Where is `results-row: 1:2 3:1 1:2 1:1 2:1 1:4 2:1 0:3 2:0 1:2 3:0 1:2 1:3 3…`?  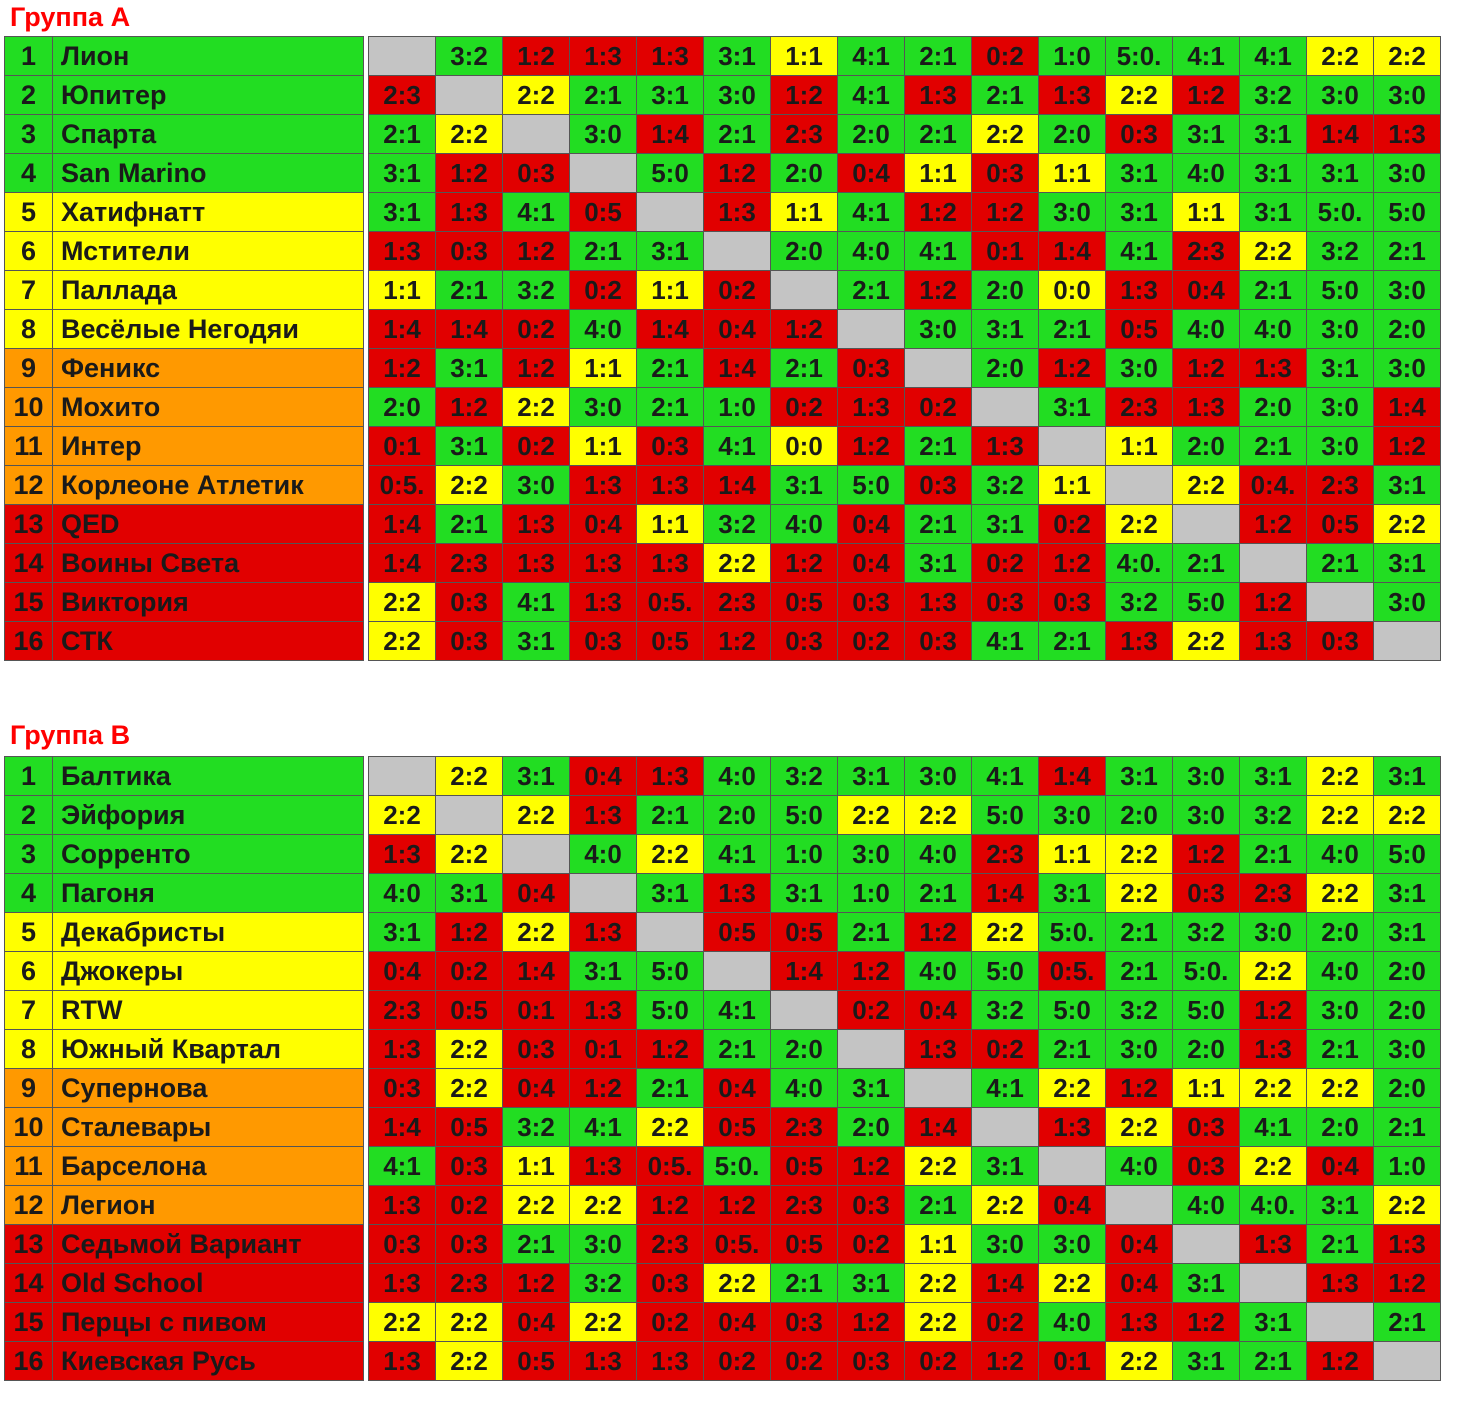 results-row: 1:2 3:1 1:2 1:1 2:1 1:4 2:1 0:3 2:0 1:2 3:0 1:2 1:3 3… is located at coordinates (904, 368).